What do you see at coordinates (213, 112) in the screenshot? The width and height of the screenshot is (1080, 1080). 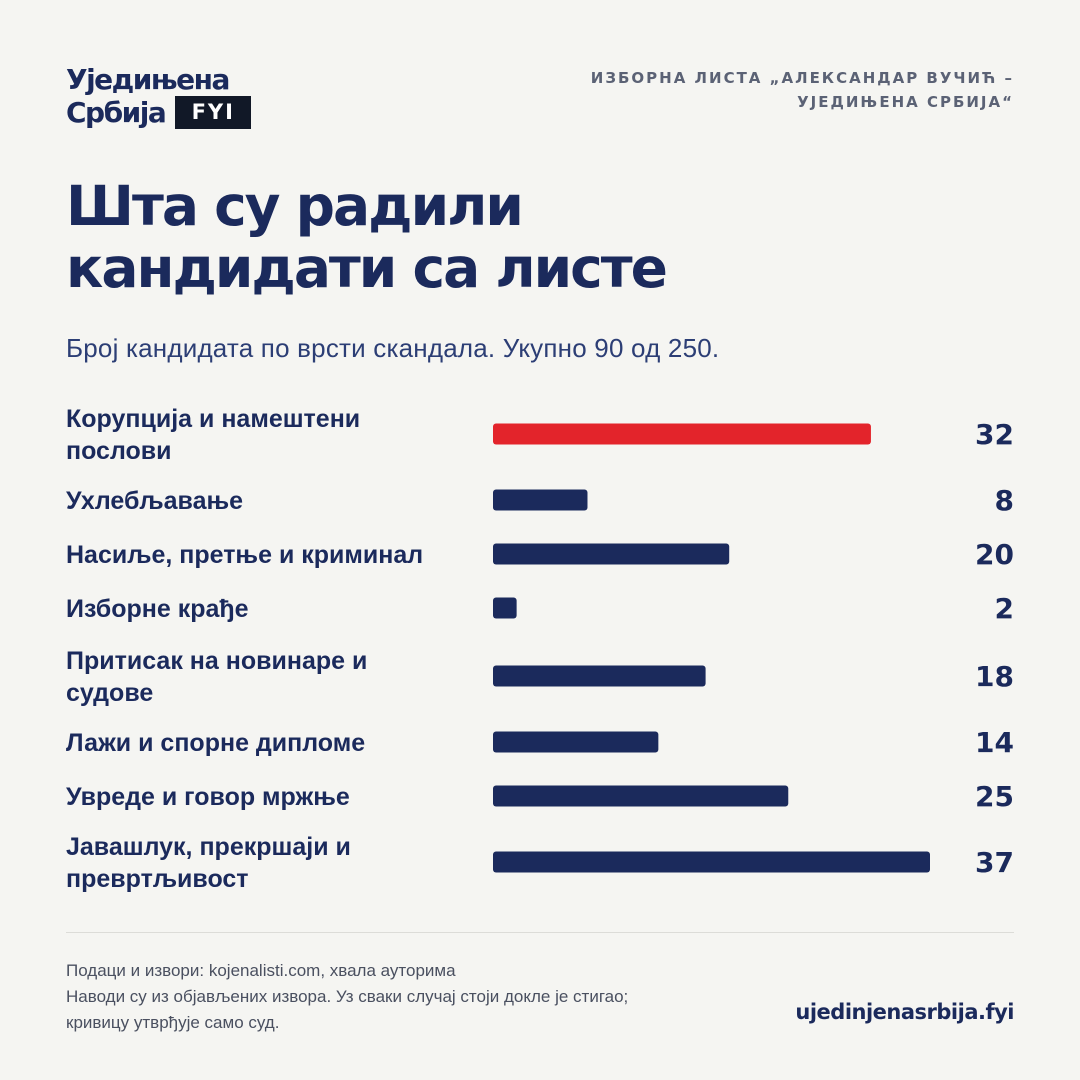 I see `logo-badge: FYI` at bounding box center [213, 112].